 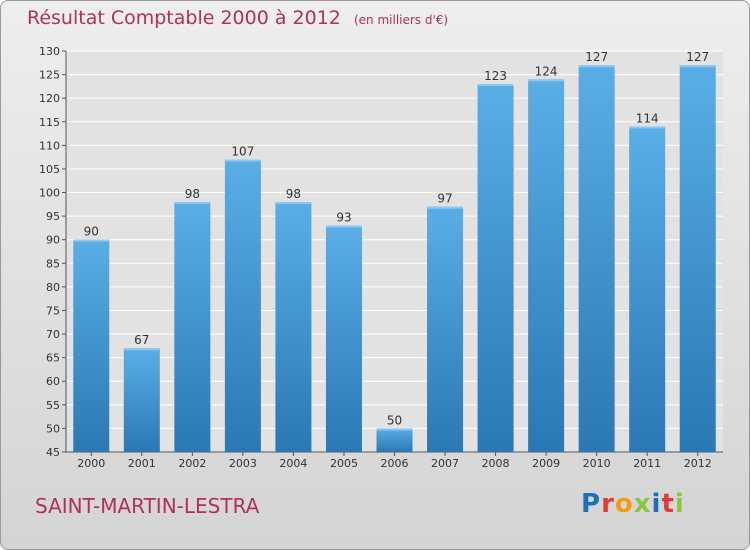 I want to click on x-tick-label: 2011, so click(x=647, y=463).